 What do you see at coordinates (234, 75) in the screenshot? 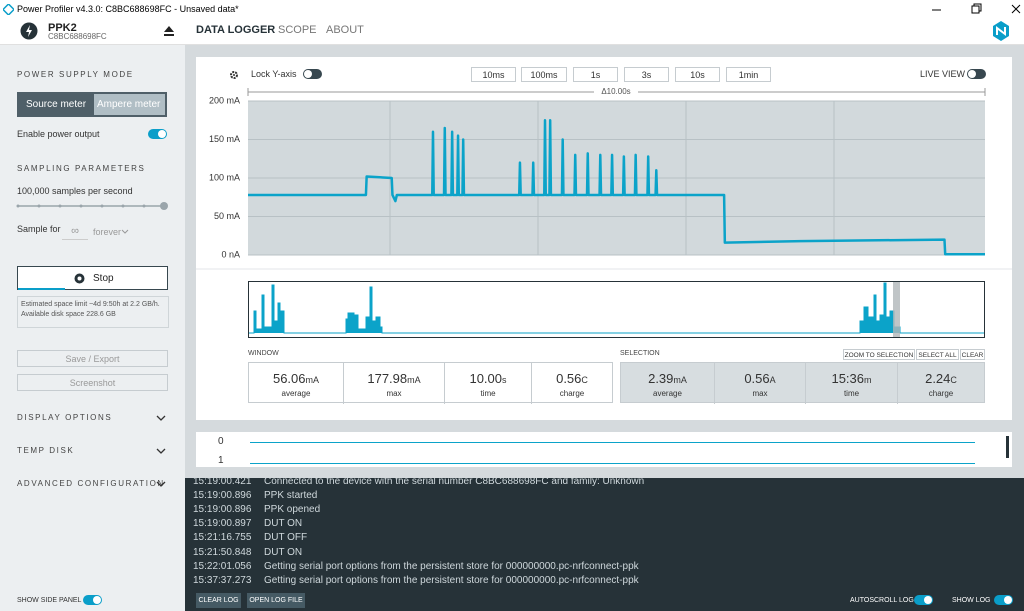
I see `settings-icon` at bounding box center [234, 75].